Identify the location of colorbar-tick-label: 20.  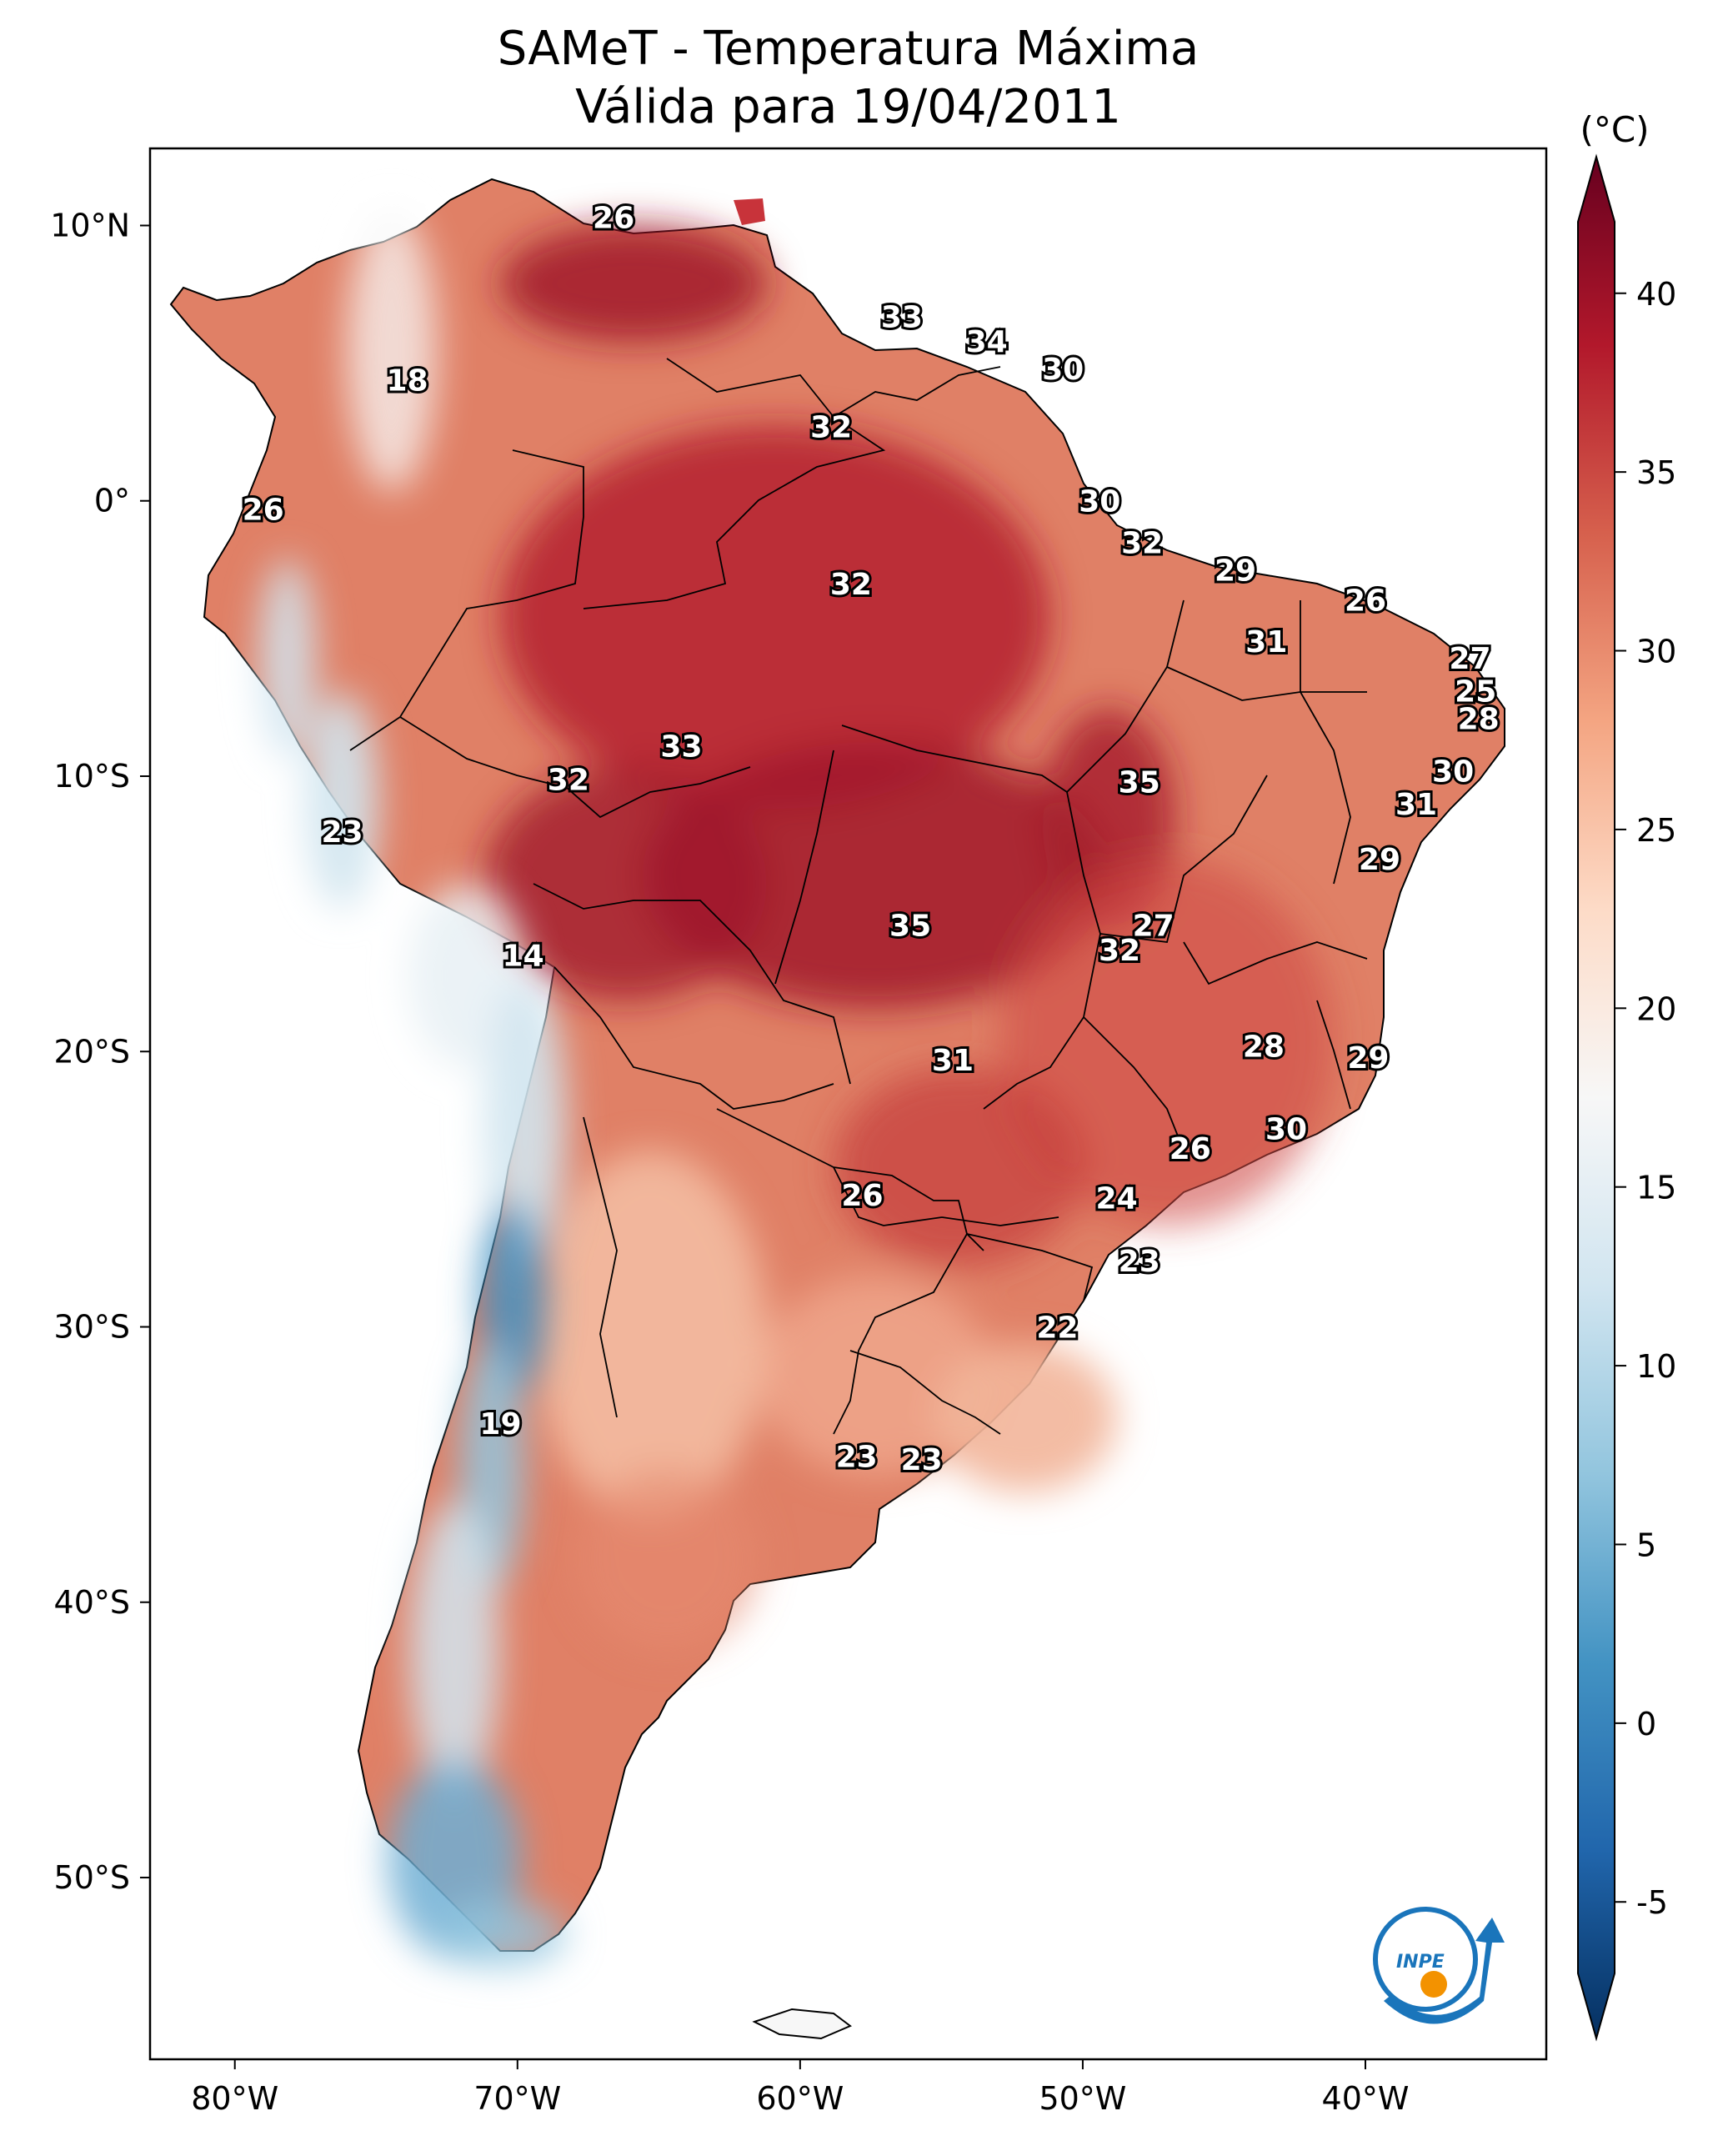
(1656, 1008).